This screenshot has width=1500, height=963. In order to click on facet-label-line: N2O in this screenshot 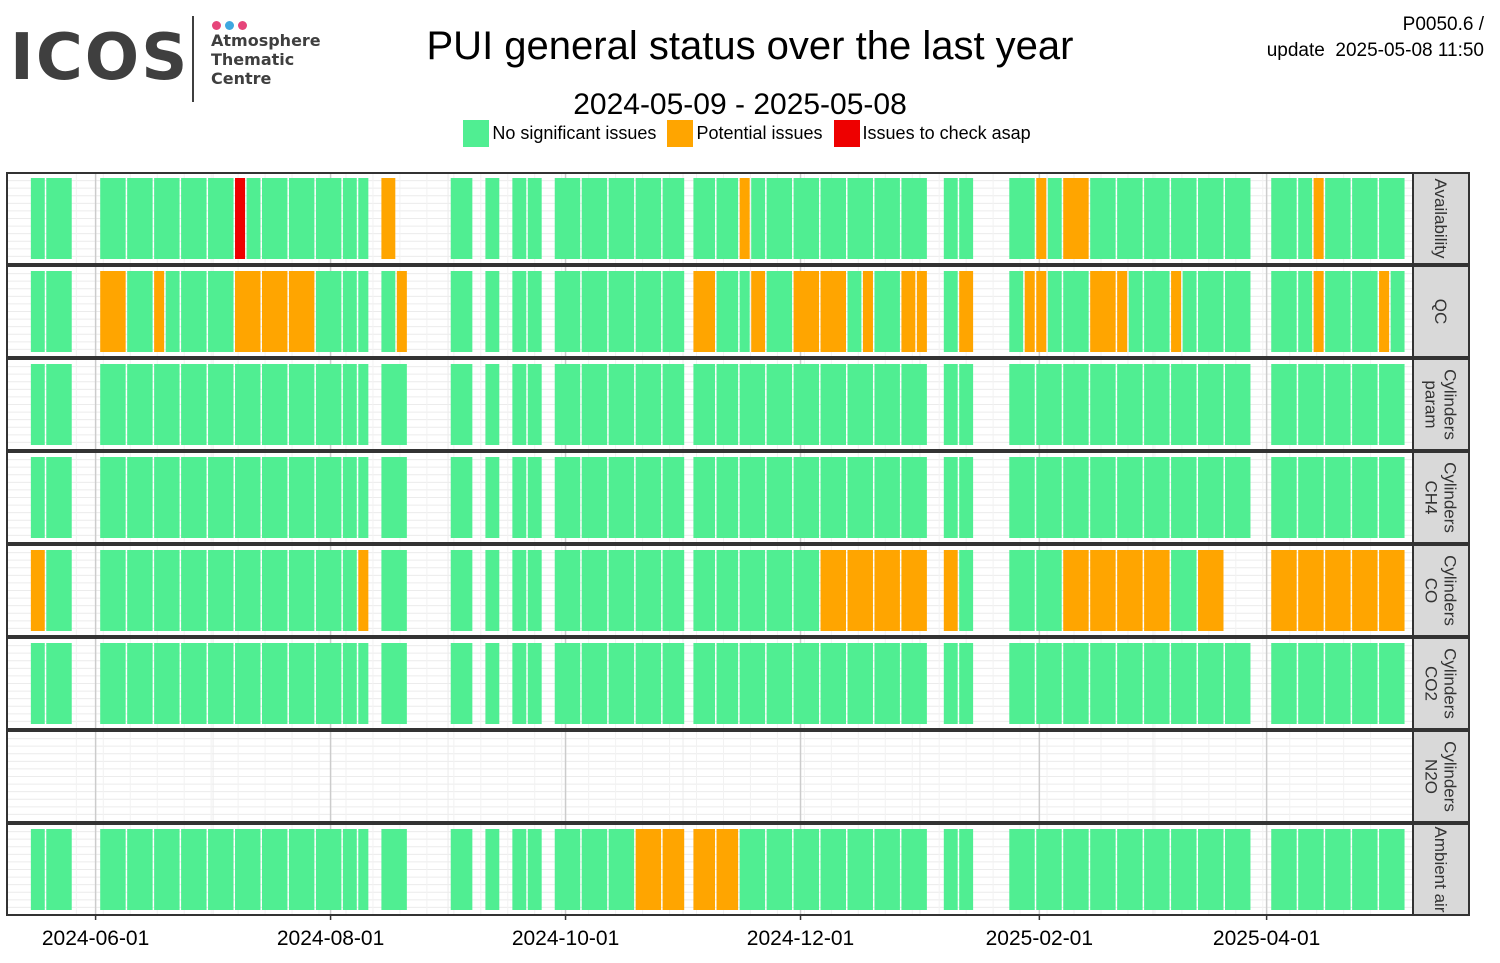, I will do `click(1431, 776)`.